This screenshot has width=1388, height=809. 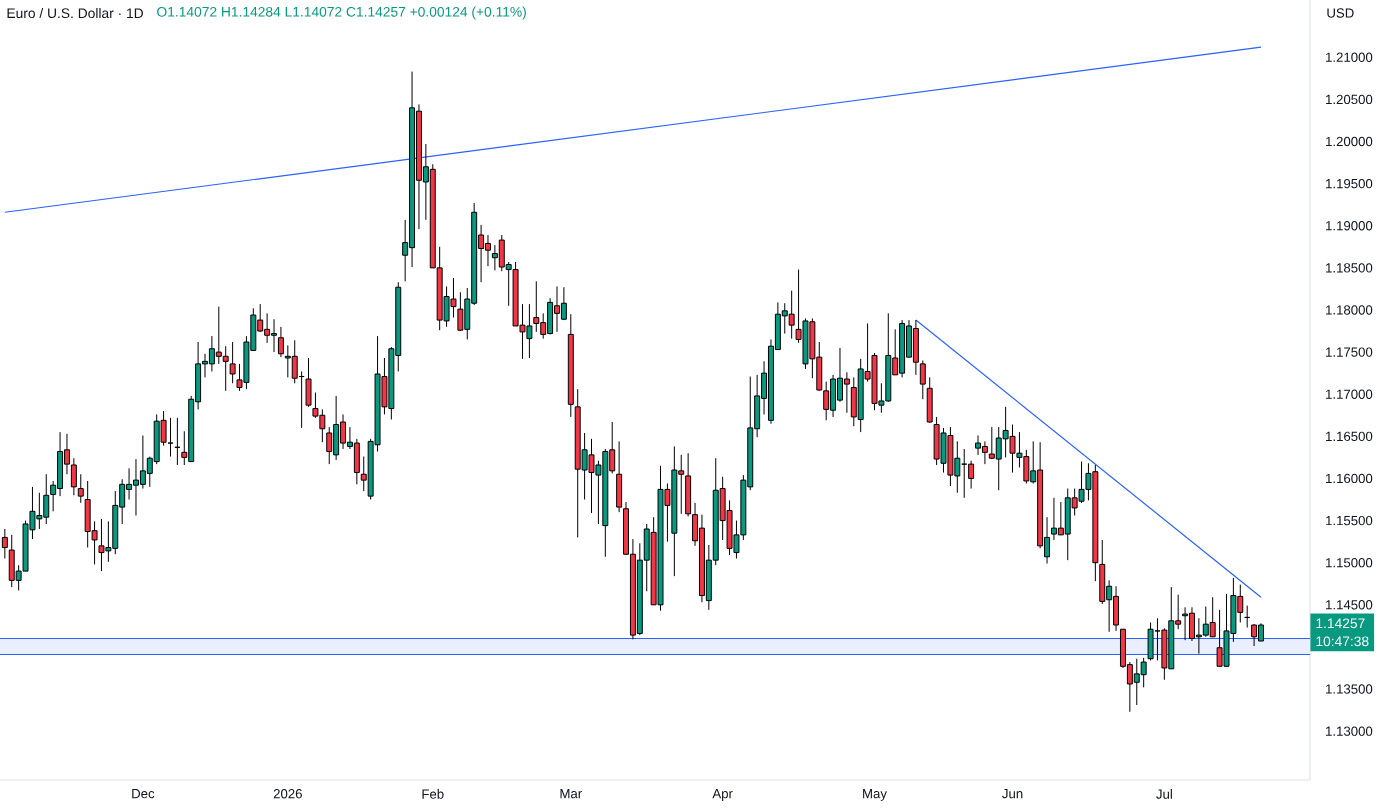 I want to click on x-tick-label: Jun, so click(x=1012, y=794).